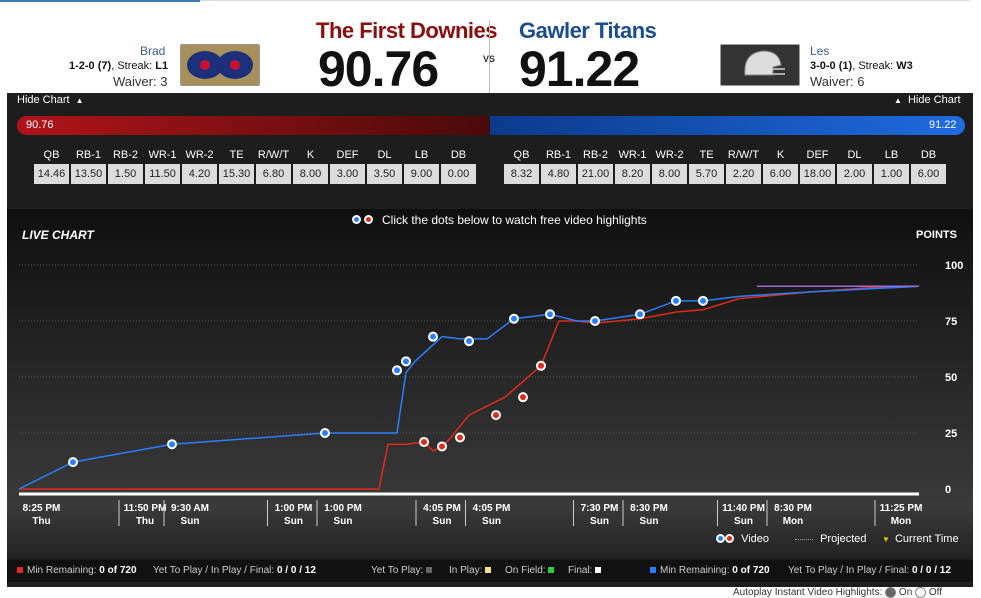  I want to click on home-pos-value: 3.50, so click(384, 174).